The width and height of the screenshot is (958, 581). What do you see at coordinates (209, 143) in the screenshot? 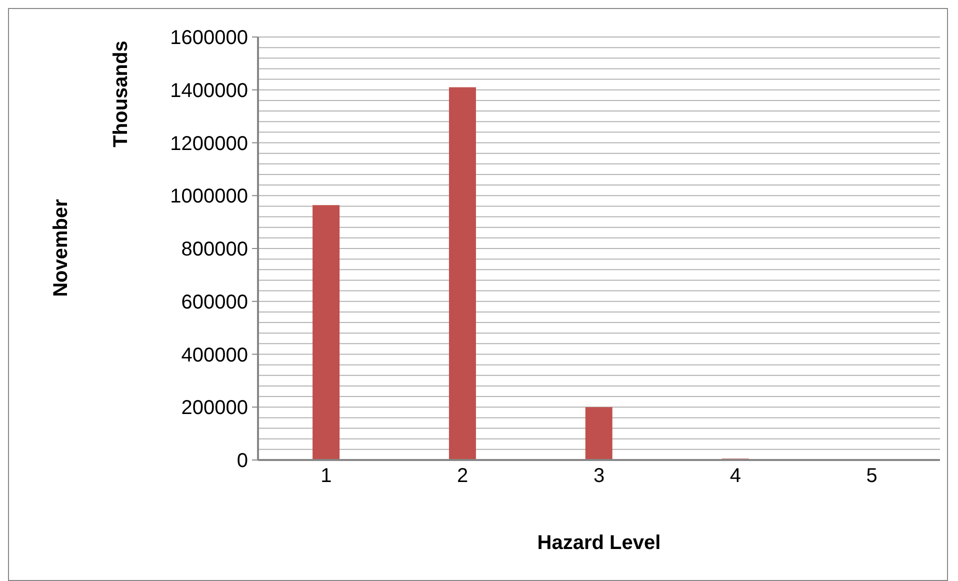
I see `y-tick-label: 1200000` at bounding box center [209, 143].